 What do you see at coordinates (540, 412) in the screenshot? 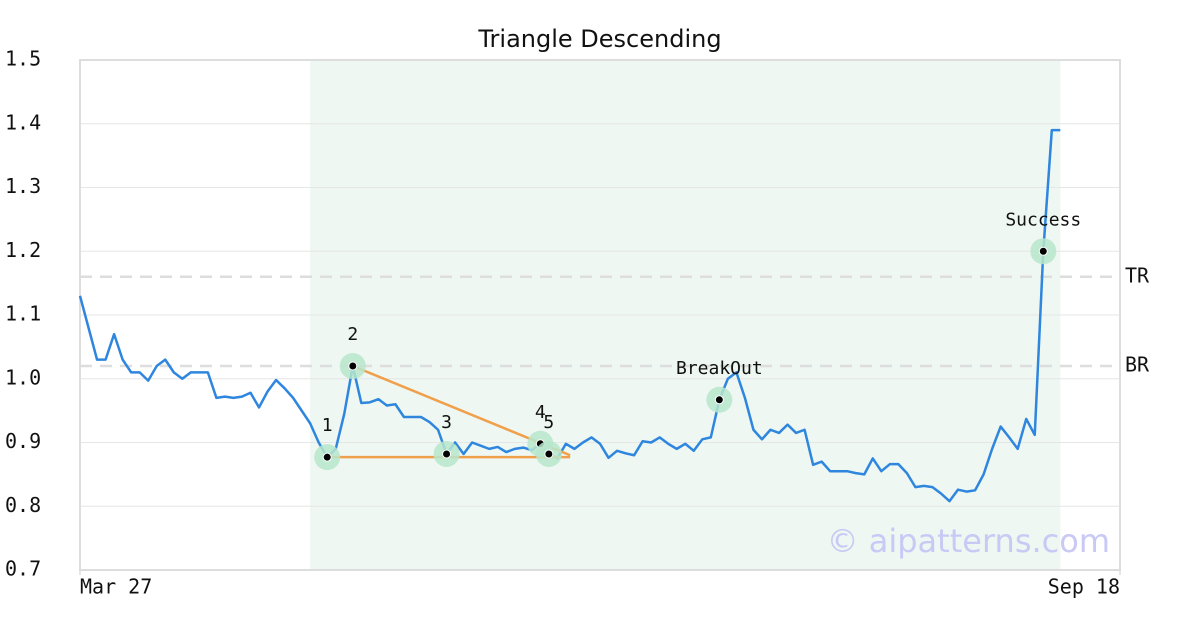
I see `annotation-label: 4` at bounding box center [540, 412].